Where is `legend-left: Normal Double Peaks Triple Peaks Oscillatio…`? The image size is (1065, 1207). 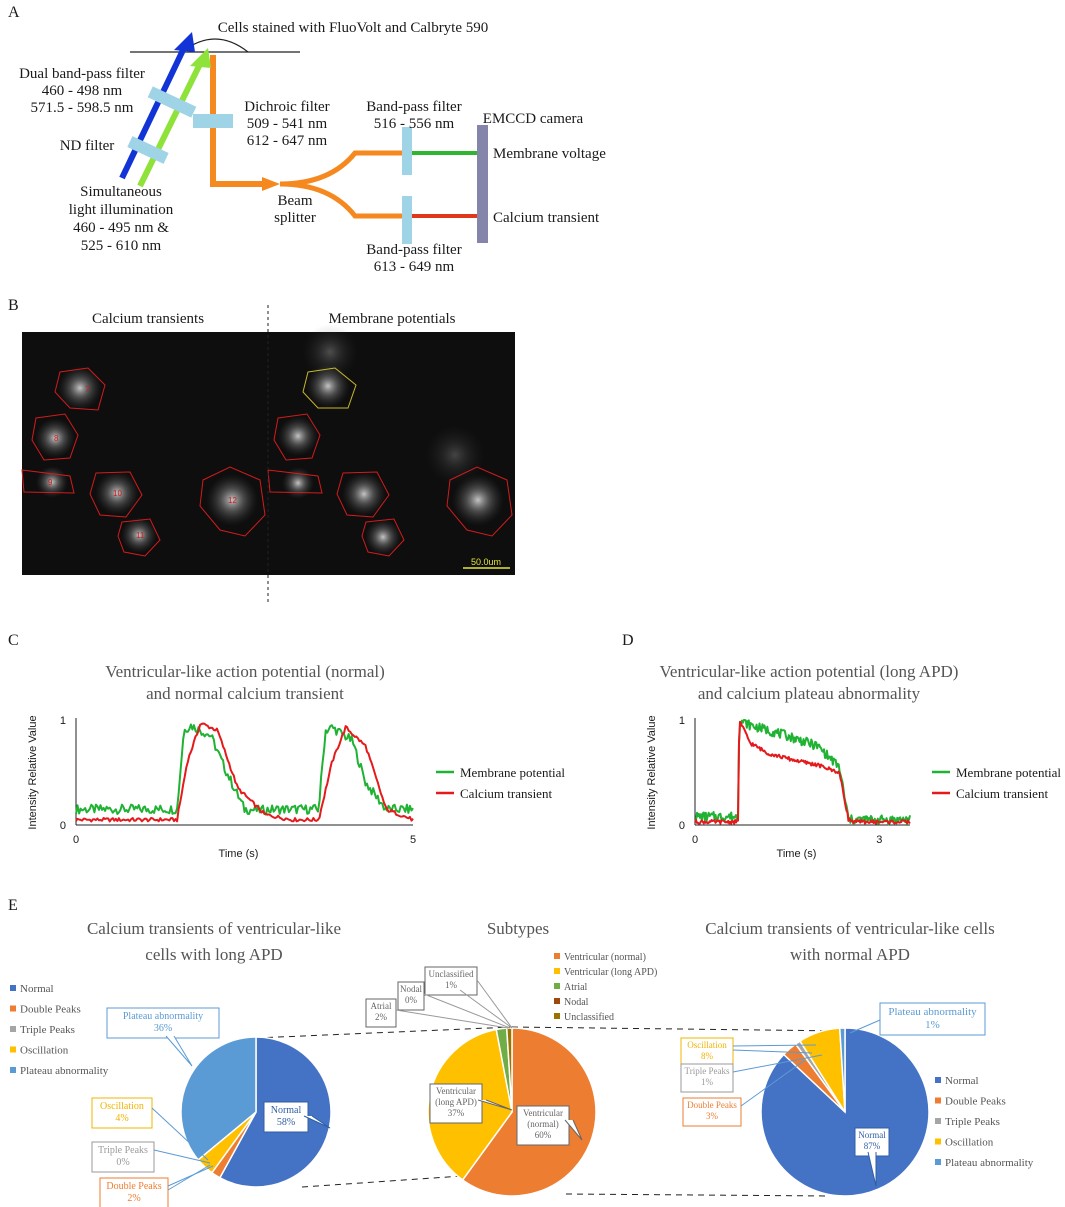 legend-left: Normal Double Peaks Triple Peaks Oscillatio… is located at coordinates (59, 1030).